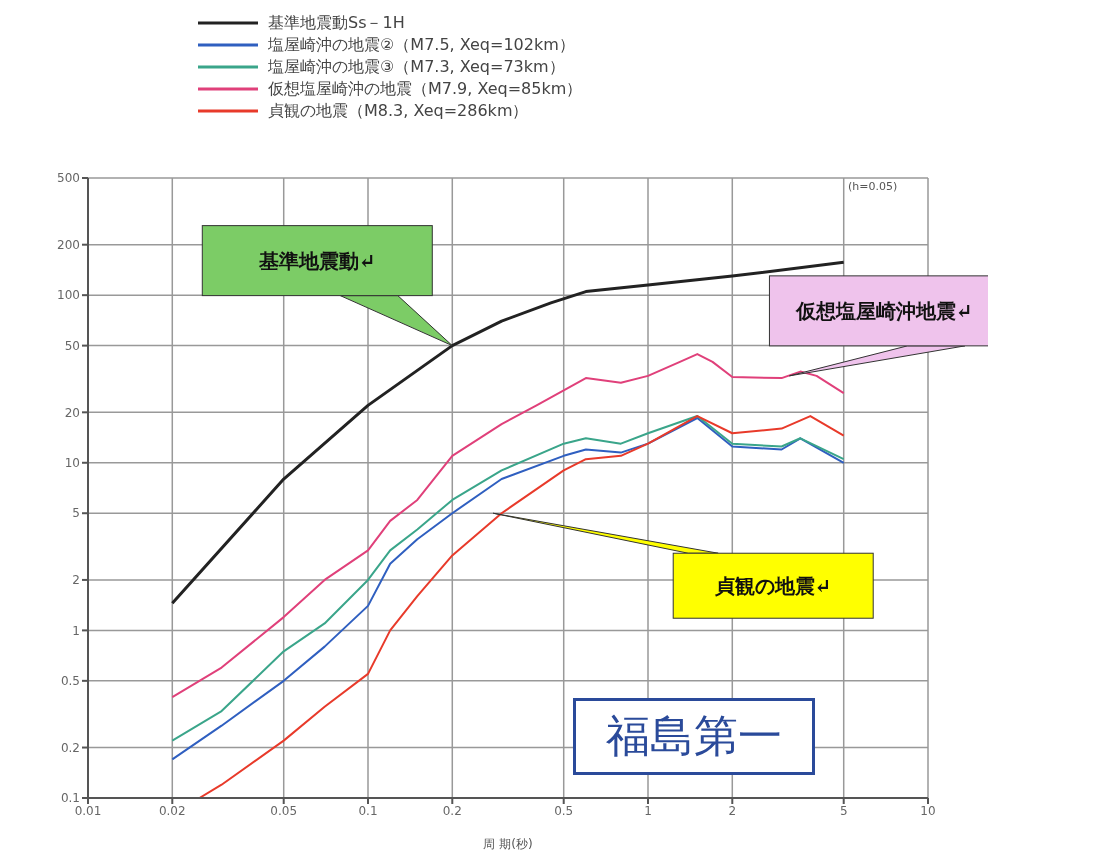 This screenshot has width=1099, height=867. I want to click on x-axis-title: 周 期(秒), so click(508, 844).